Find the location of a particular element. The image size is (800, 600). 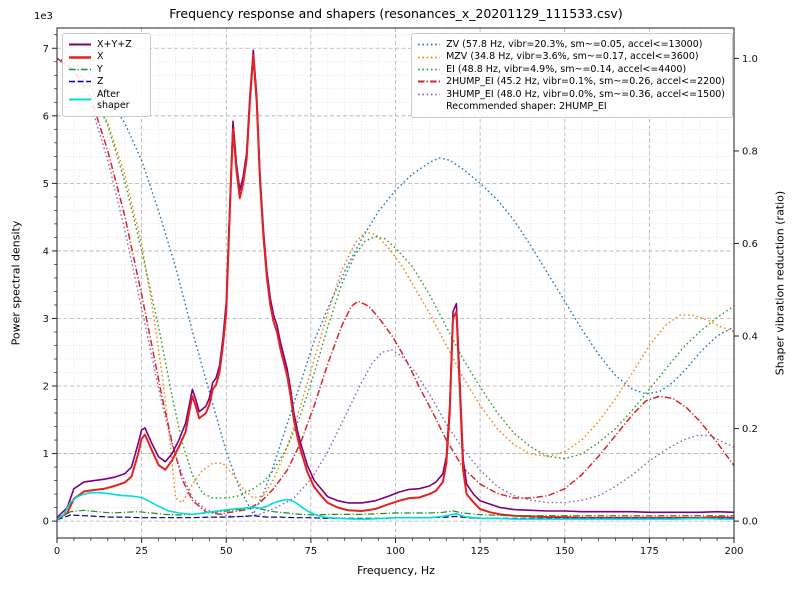

y-right-tick-label: 0.2 is located at coordinates (750, 429).